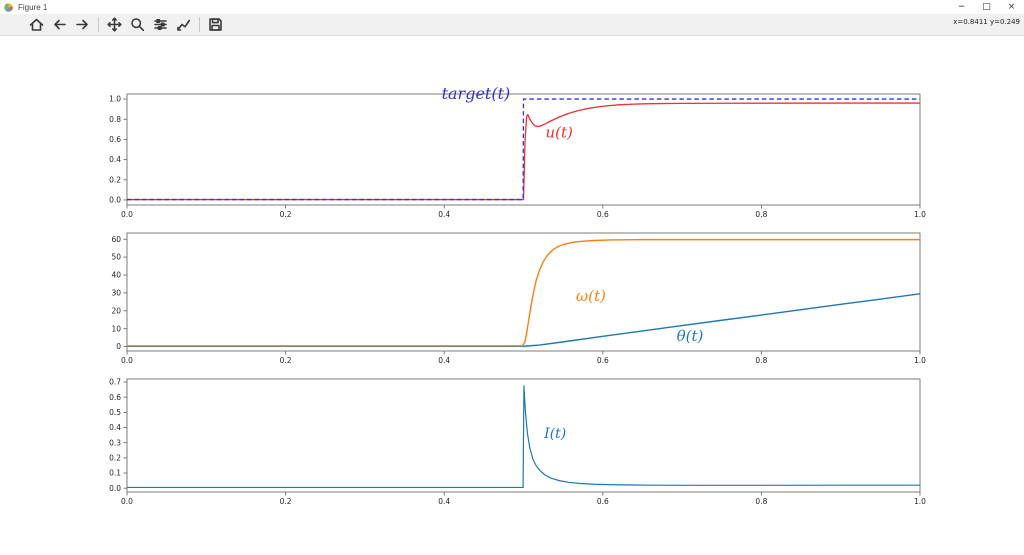  I want to click on p1-y-tick-label: 0.6, so click(115, 139).